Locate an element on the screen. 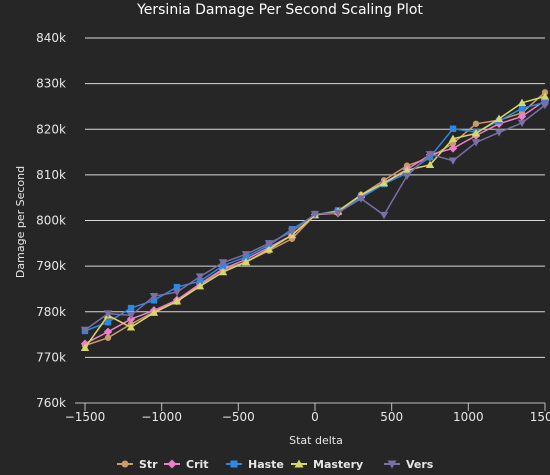 The image size is (550, 475). legend-label-str: Str is located at coordinates (148, 464).